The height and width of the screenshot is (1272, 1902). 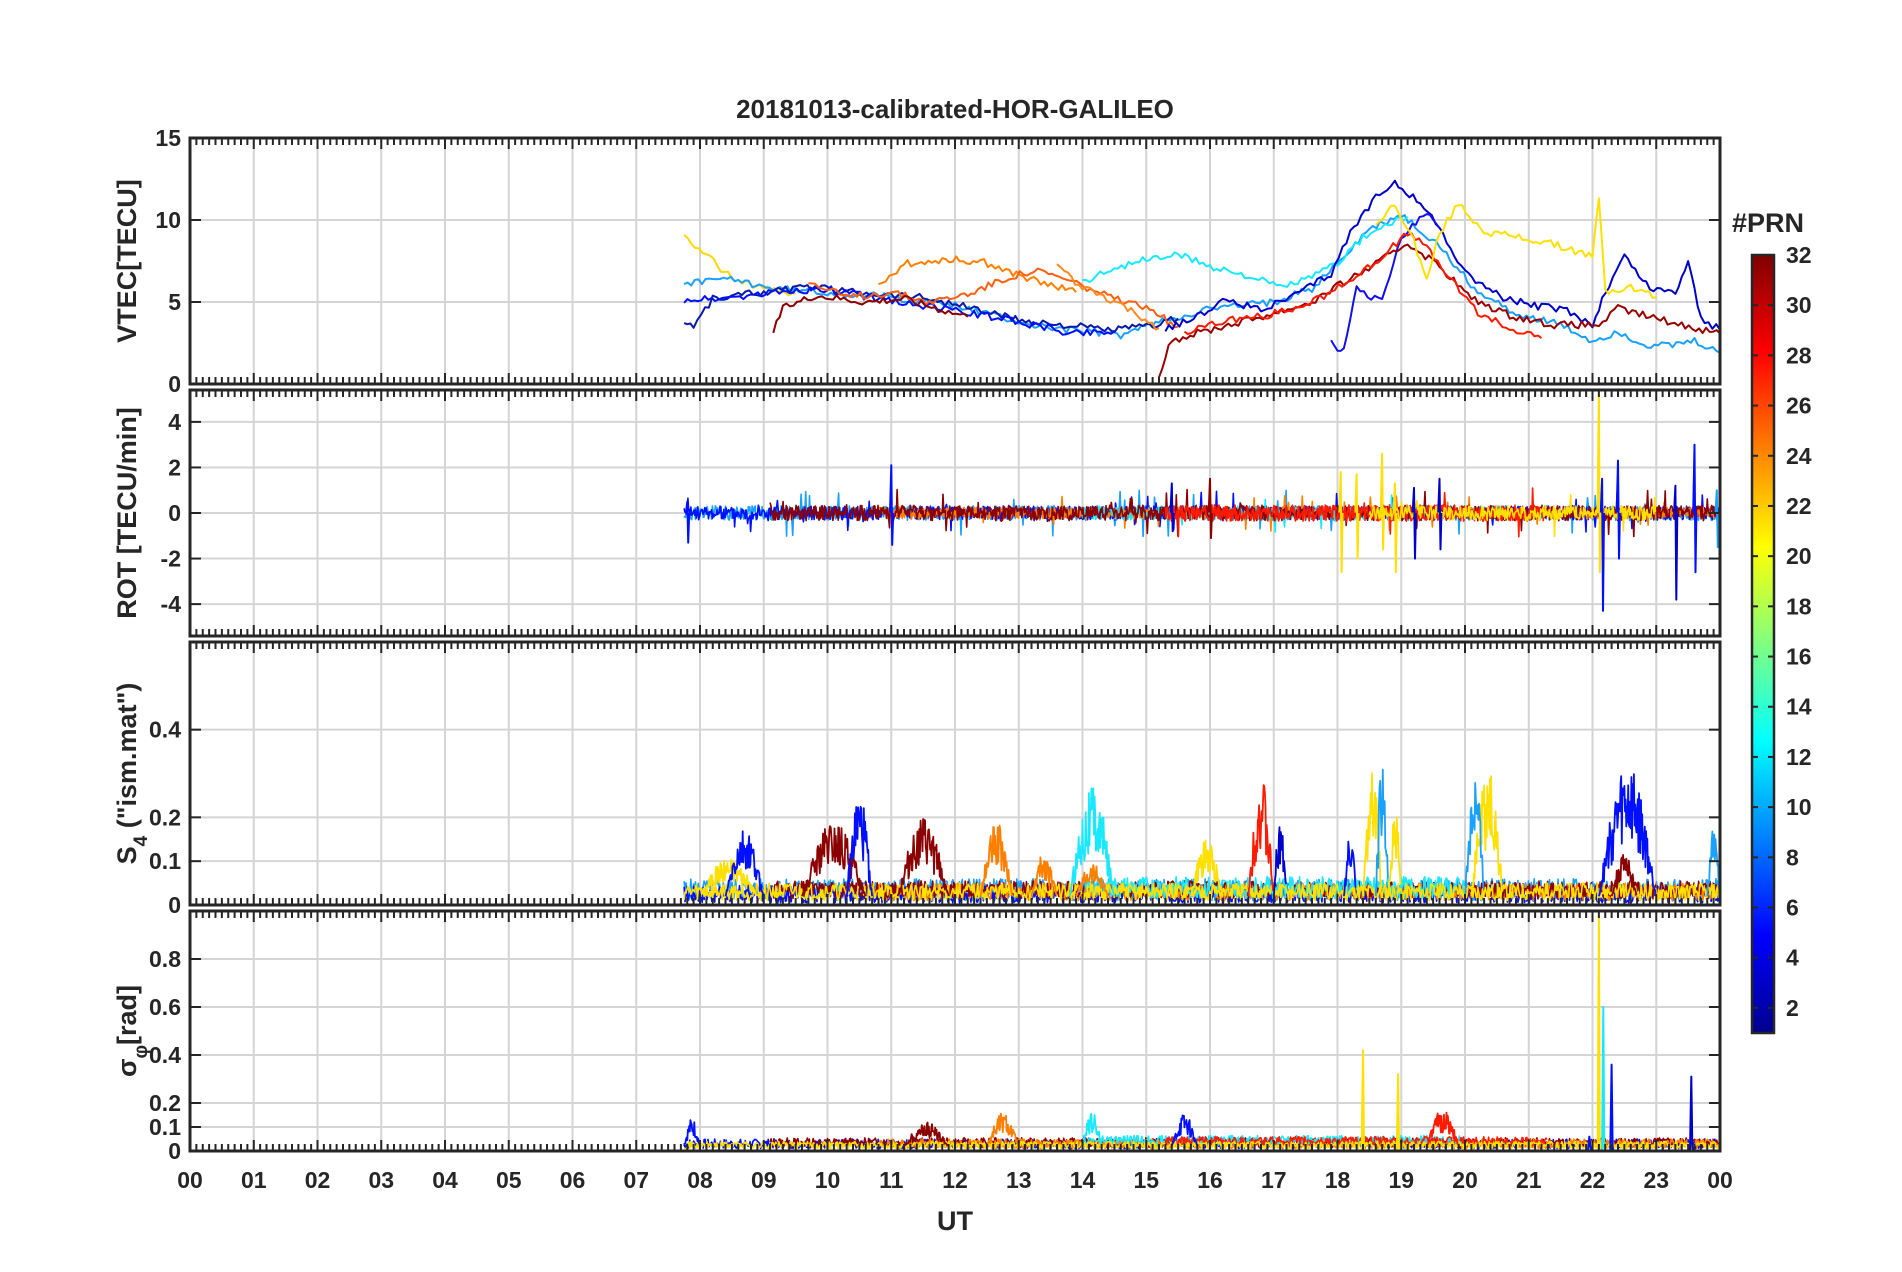 What do you see at coordinates (700, 1180) in the screenshot?
I see `x-tick-label: 08` at bounding box center [700, 1180].